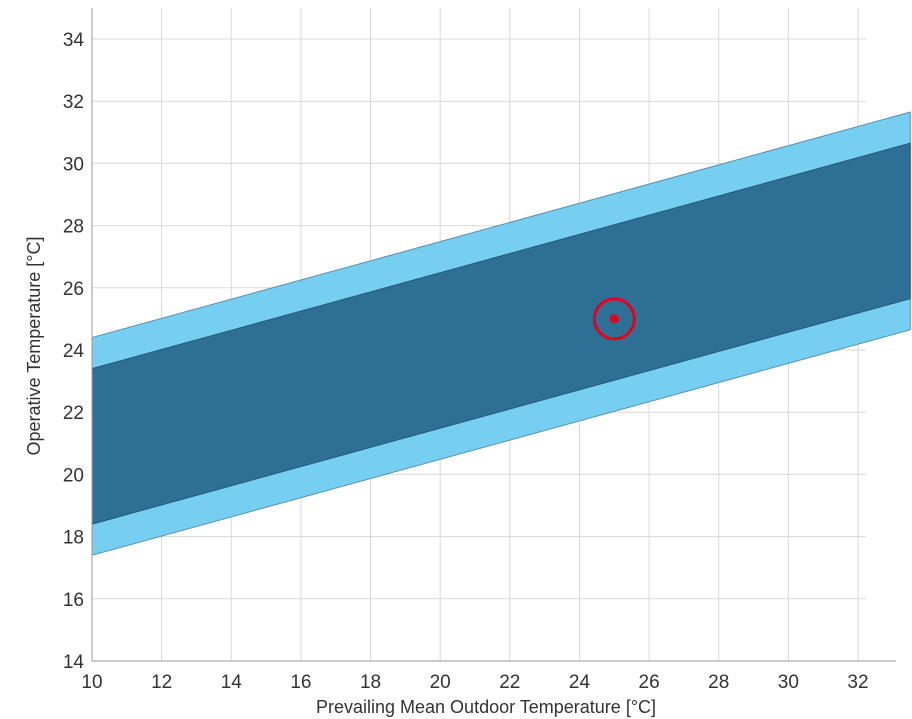 This screenshot has height=719, width=912. Describe the element at coordinates (580, 682) in the screenshot. I see `x-tick-label: 24` at that location.